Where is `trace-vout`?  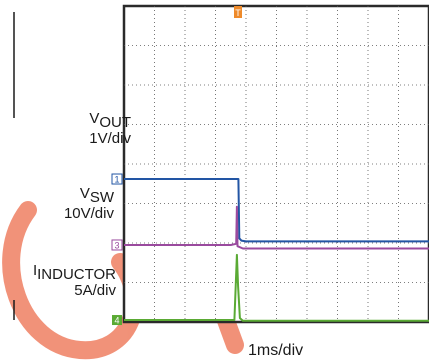 trace-vout is located at coordinates (276, 210).